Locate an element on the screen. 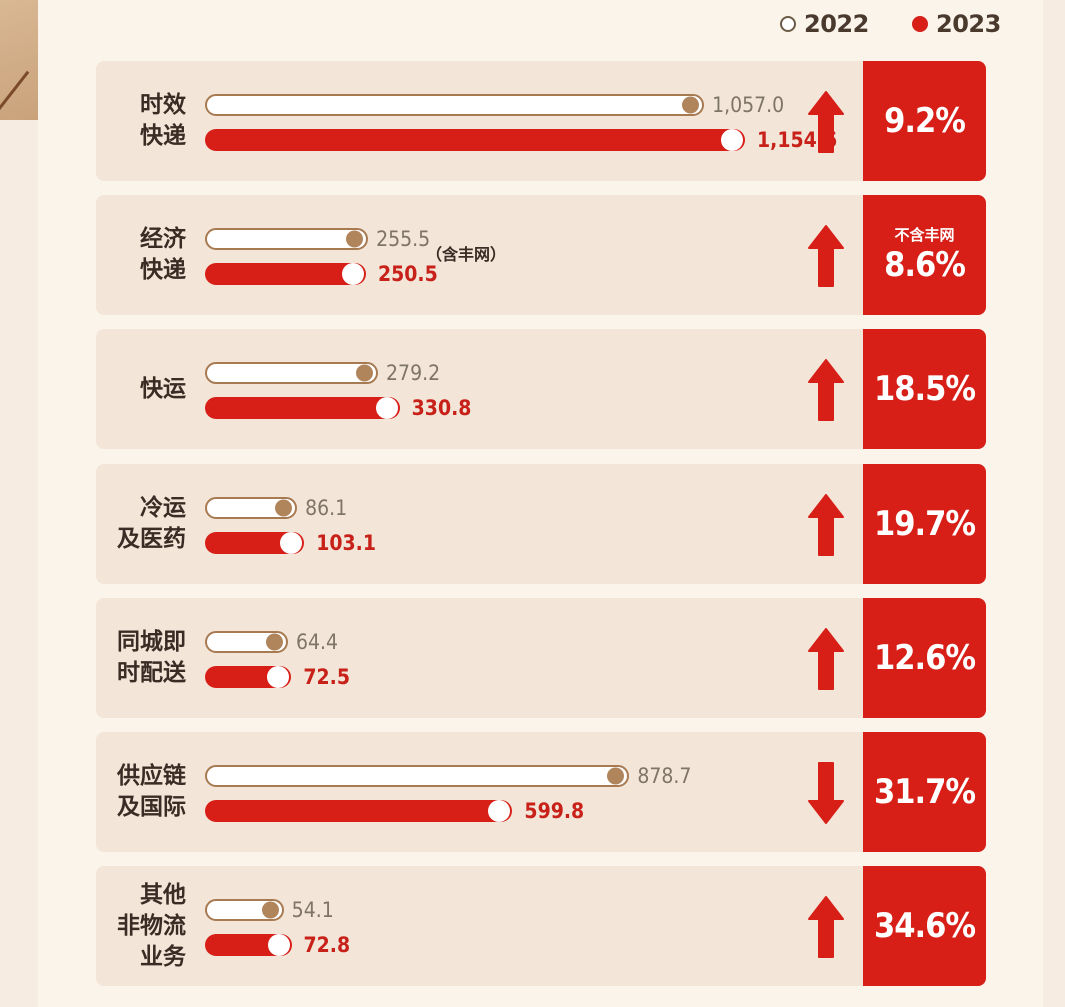 This screenshot has height=1007, width=1065. legend-item-2022: 2022 is located at coordinates (824, 24).